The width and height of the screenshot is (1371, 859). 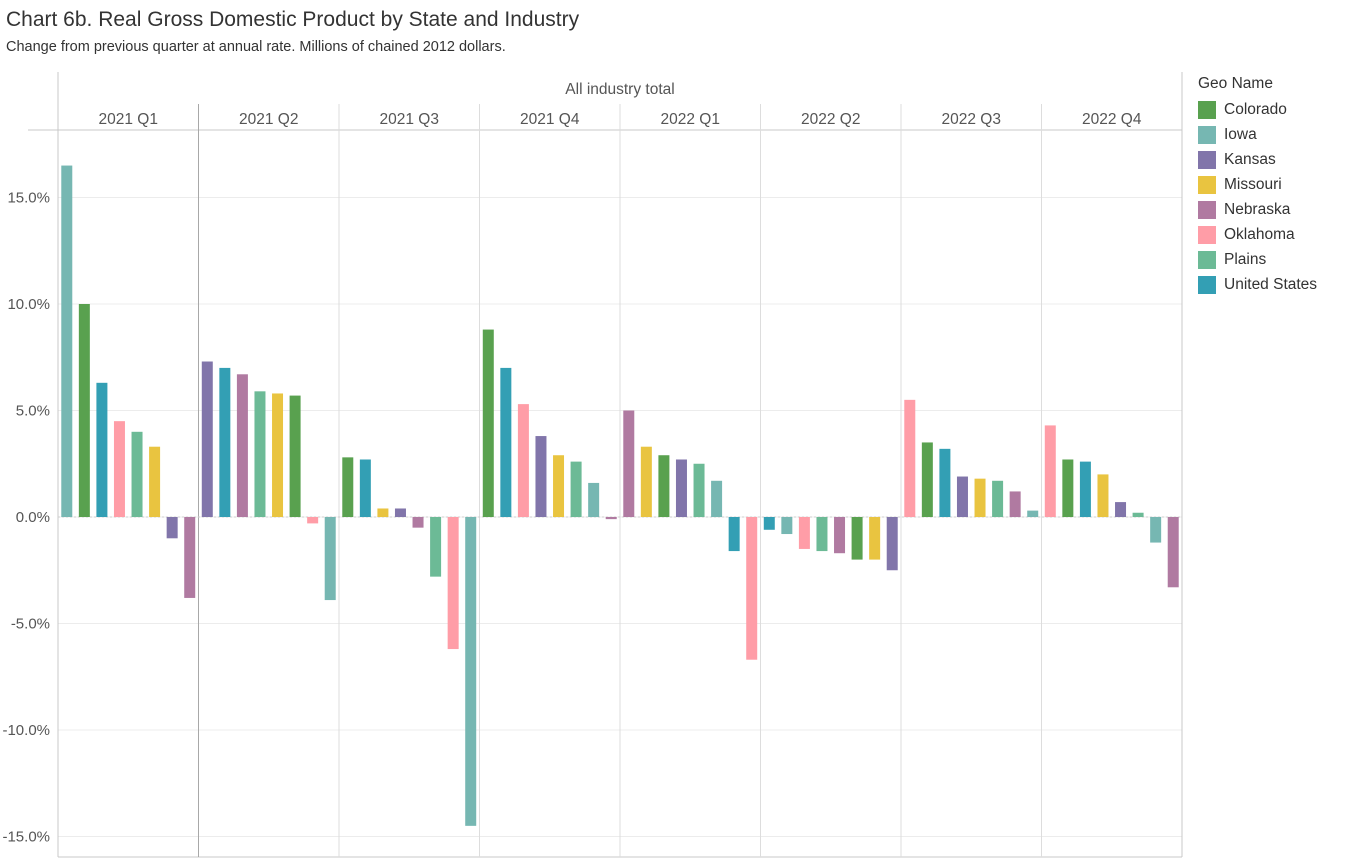 What do you see at coordinates (1250, 159) in the screenshot?
I see `legend-label: Kansas` at bounding box center [1250, 159].